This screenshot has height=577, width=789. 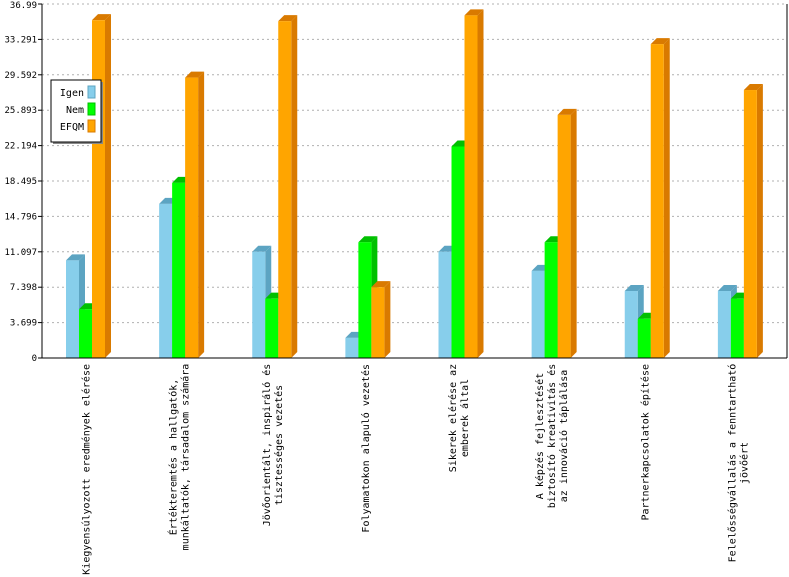 What do you see at coordinates (72, 93) in the screenshot?
I see `legend-label: Igen` at bounding box center [72, 93].